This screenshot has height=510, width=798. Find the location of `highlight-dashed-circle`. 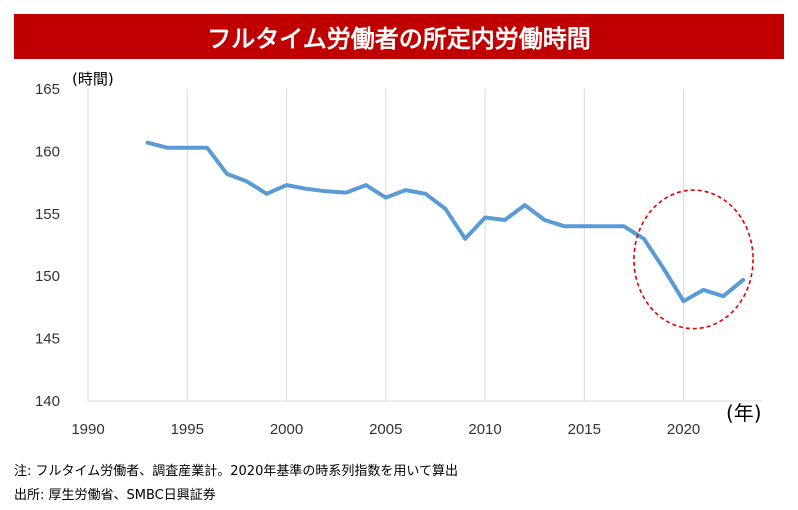

highlight-dashed-circle is located at coordinates (693, 259).